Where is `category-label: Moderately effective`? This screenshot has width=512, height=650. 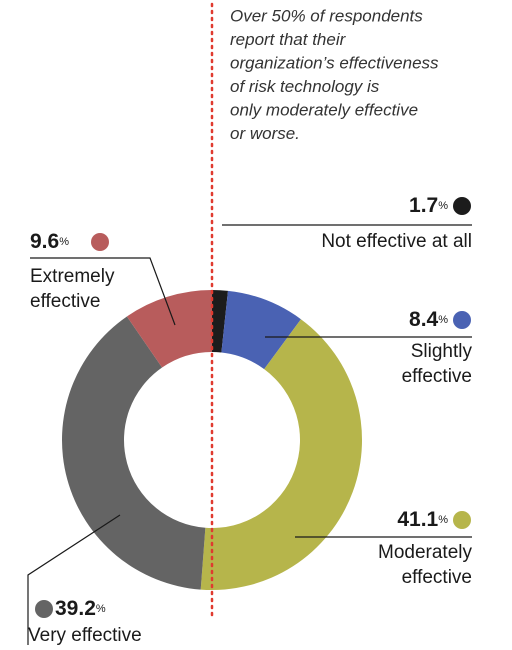
category-label: Moderately effective is located at coordinates (425, 565).